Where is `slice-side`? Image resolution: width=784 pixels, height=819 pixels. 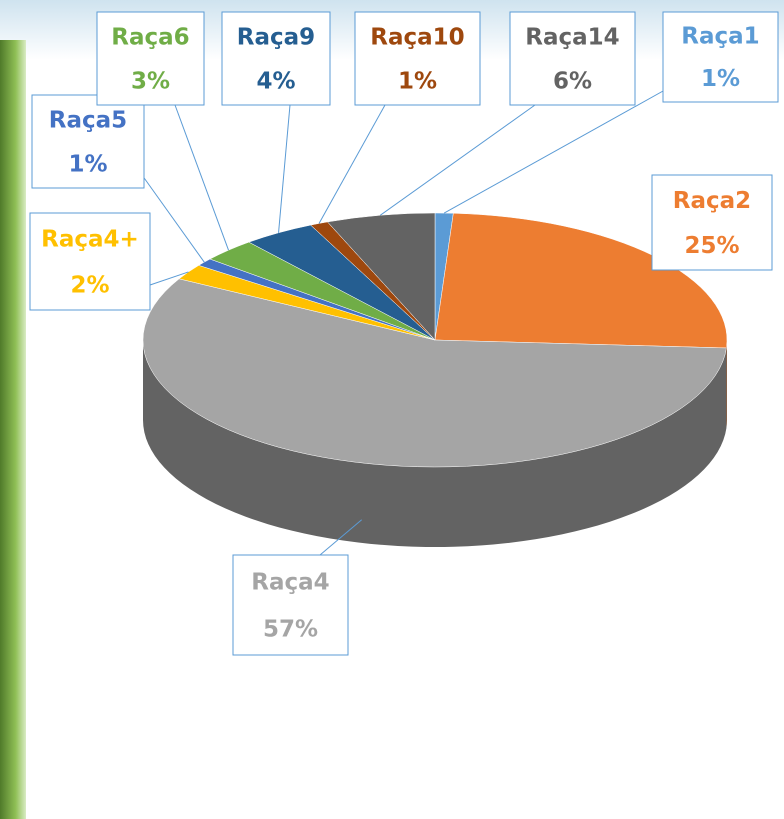 slice-side is located at coordinates (726, 384).